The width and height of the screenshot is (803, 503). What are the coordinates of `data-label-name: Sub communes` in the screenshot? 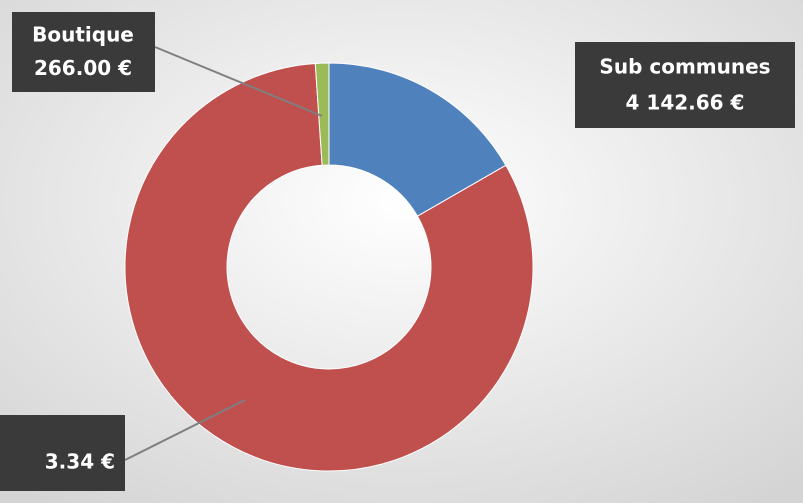 It's located at (684, 66).